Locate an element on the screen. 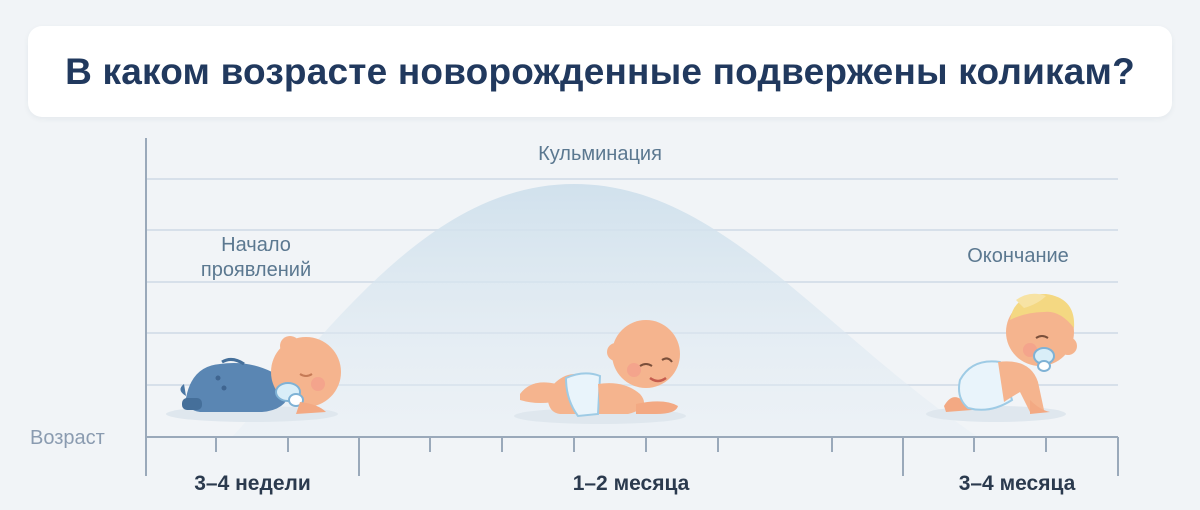  baby-on-tummy-icon is located at coordinates (600, 372).